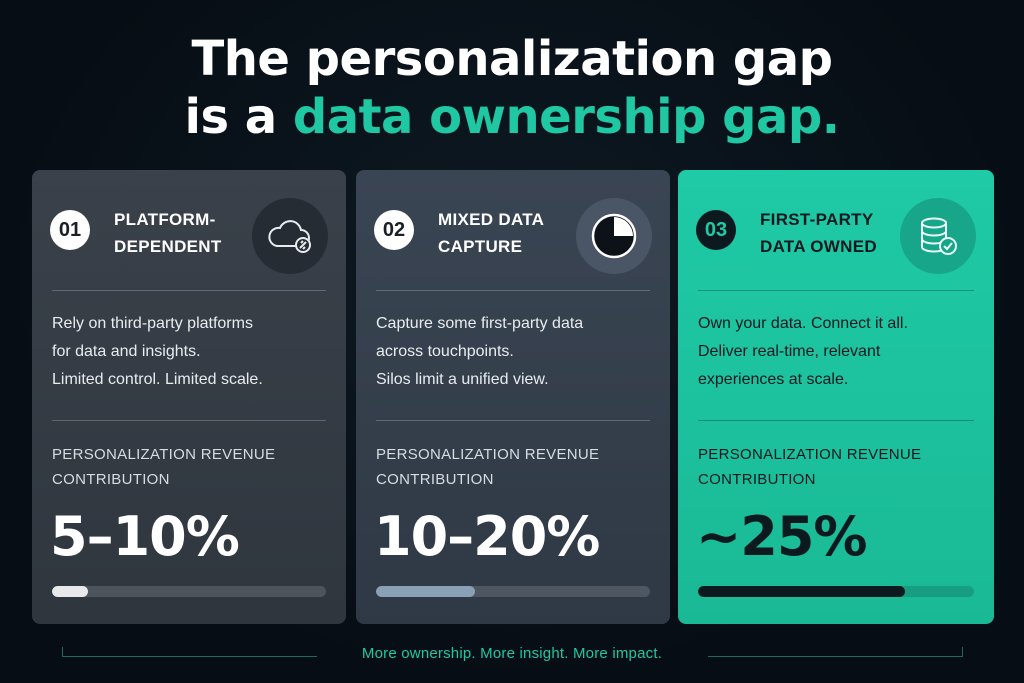  Describe the element at coordinates (179, 233) in the screenshot. I see `card-title: PLATFORM- DEPENDENT` at that location.